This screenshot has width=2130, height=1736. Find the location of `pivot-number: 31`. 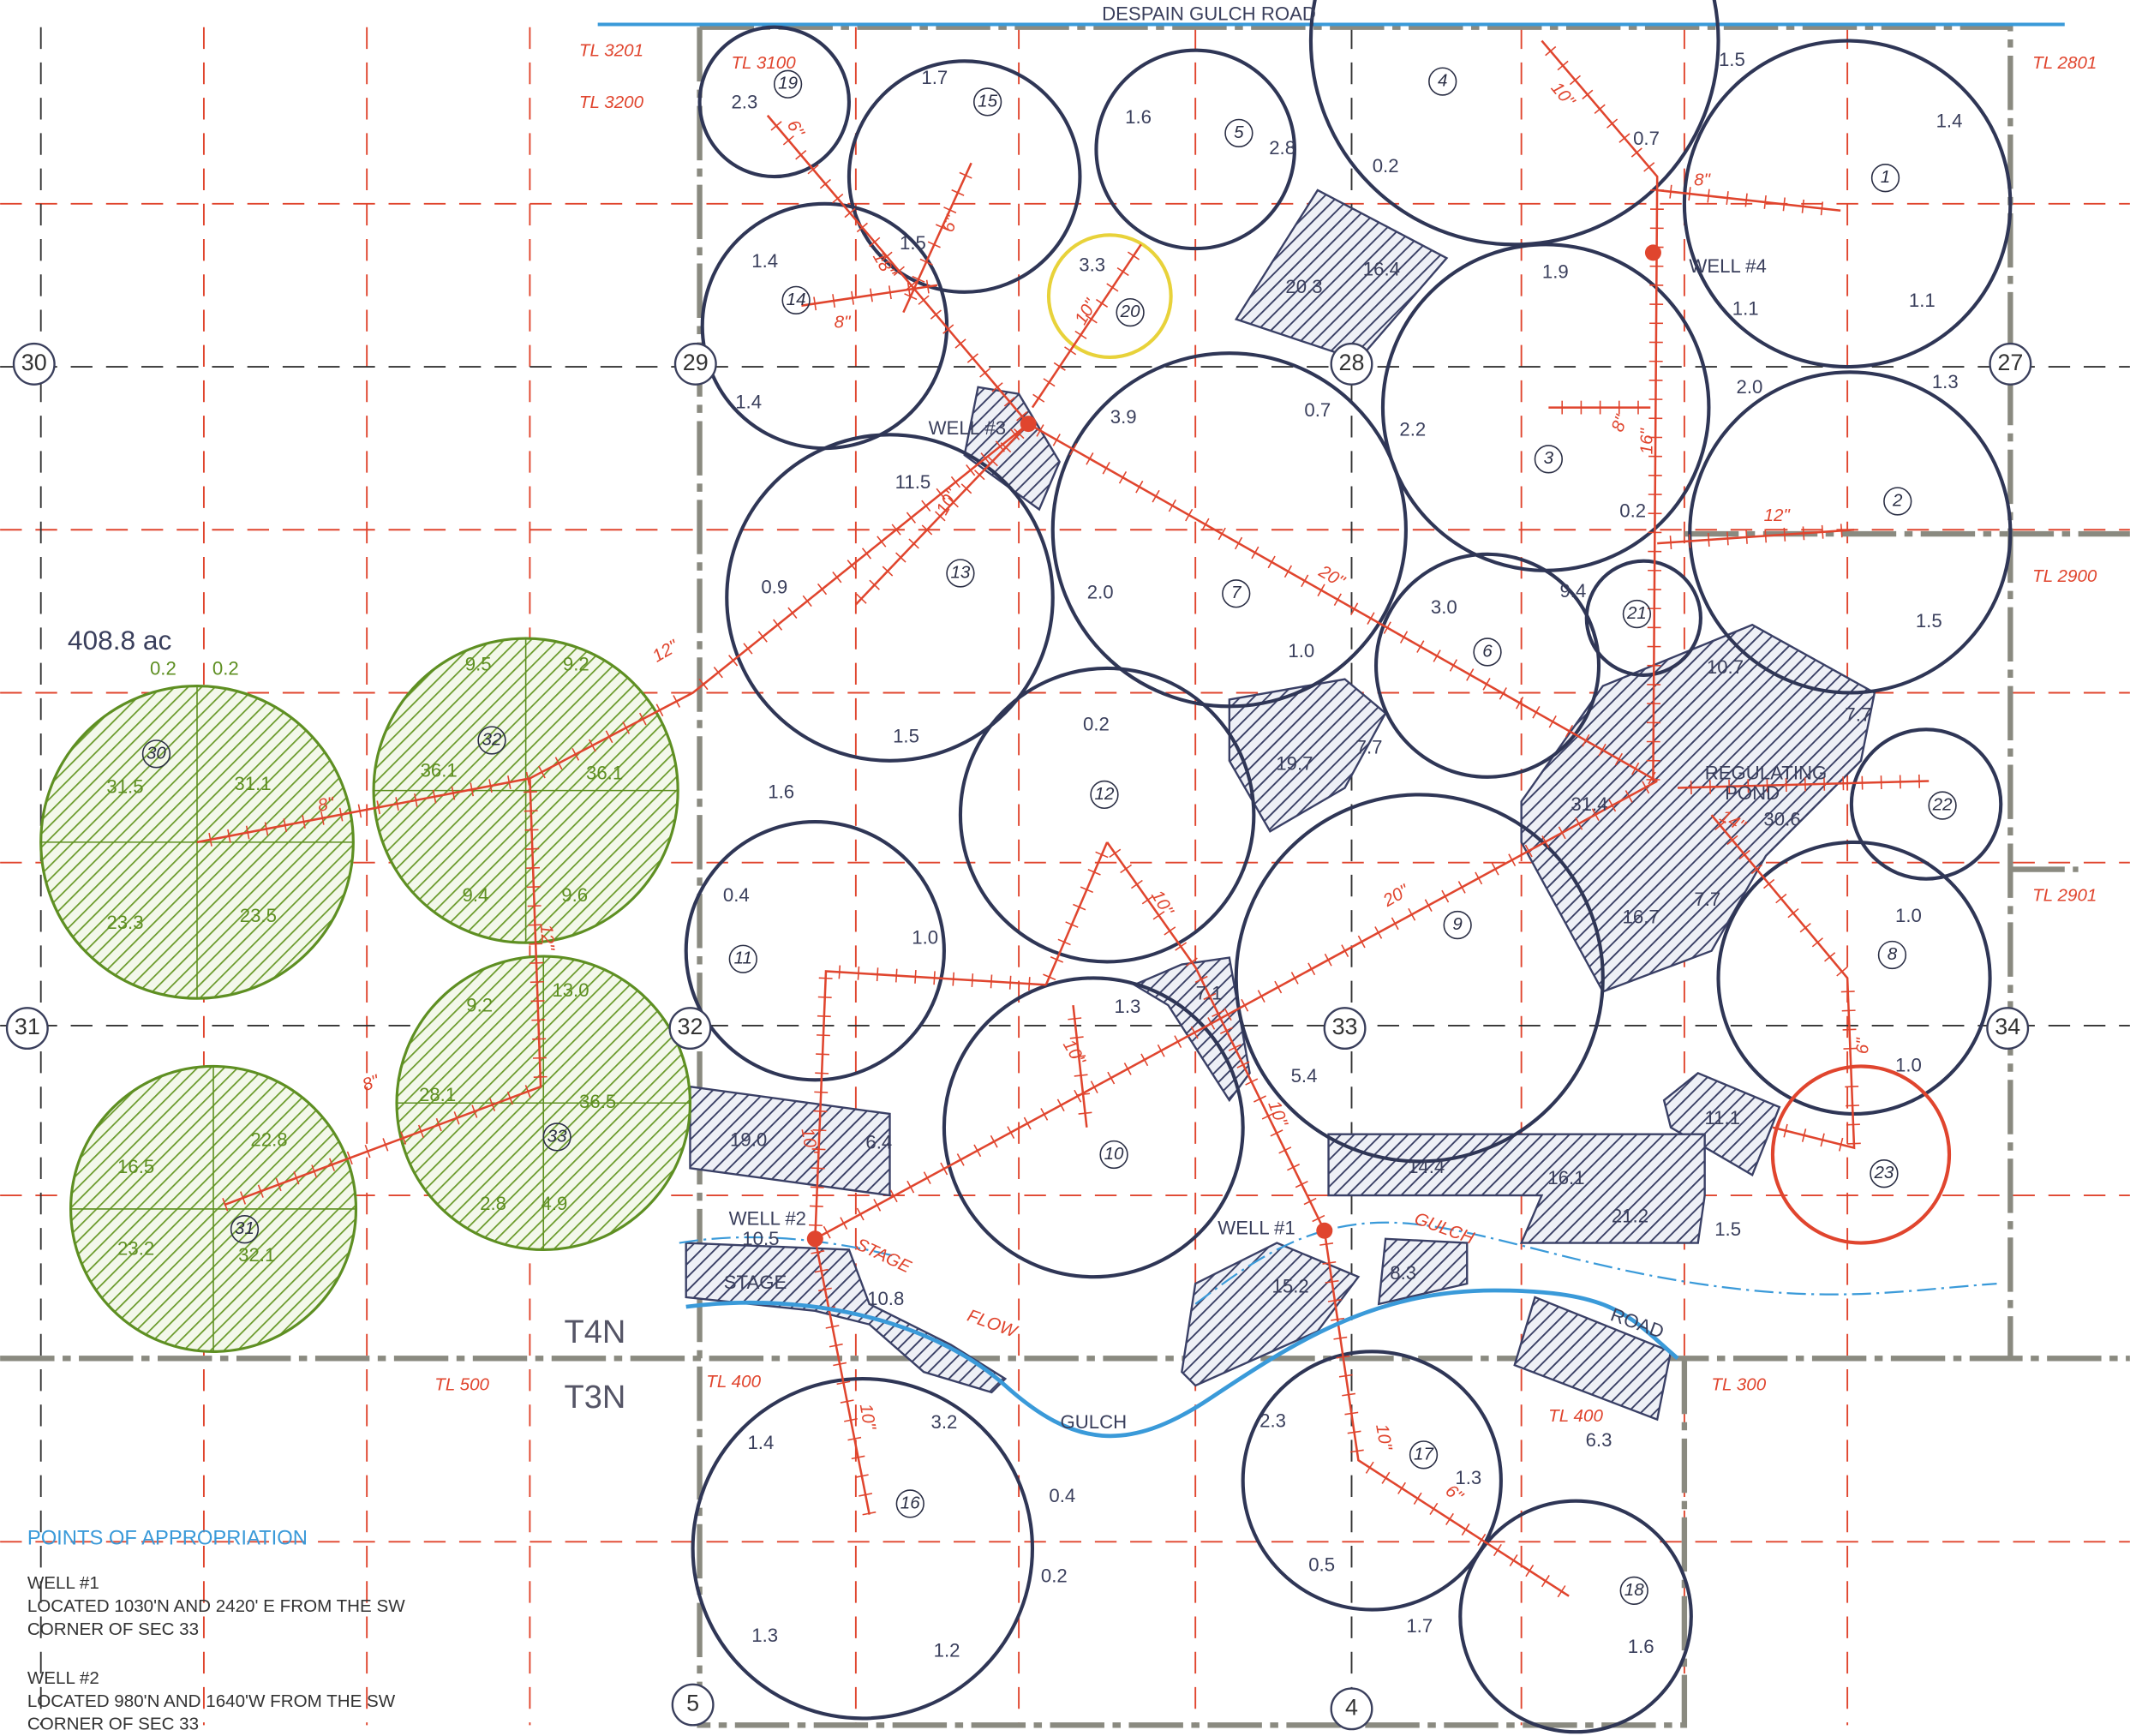

pivot-number: 31 is located at coordinates (244, 1228).